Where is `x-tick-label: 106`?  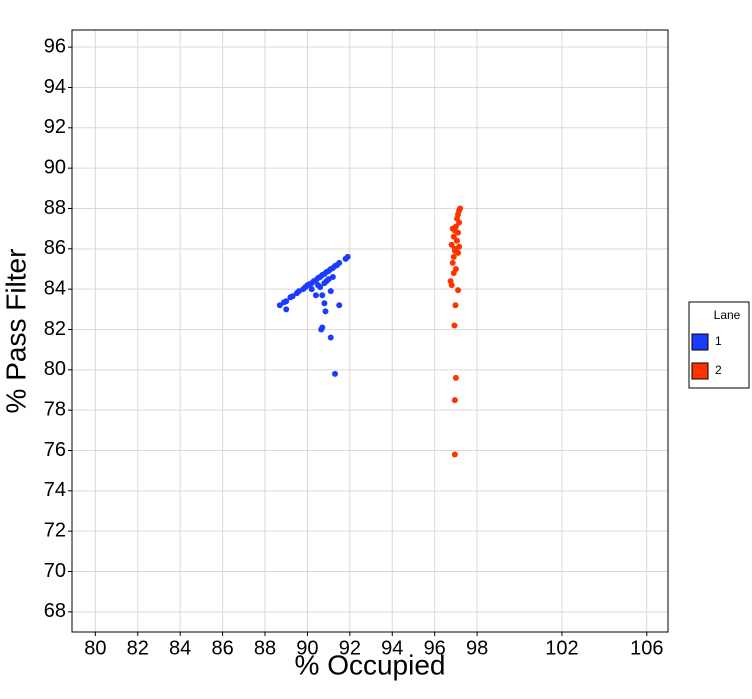 x-tick-label: 106 is located at coordinates (646, 648).